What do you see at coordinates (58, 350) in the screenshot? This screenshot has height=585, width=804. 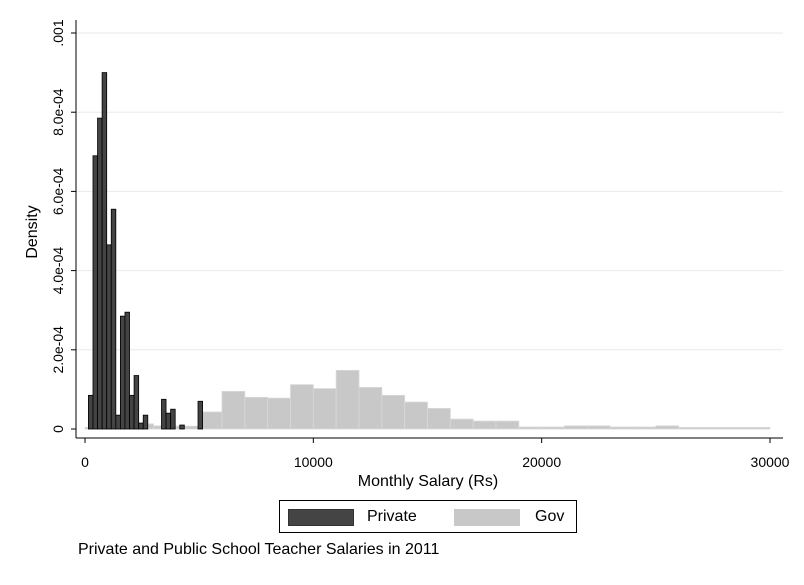 I see `y-tick-label: 2.0e-04` at bounding box center [58, 350].